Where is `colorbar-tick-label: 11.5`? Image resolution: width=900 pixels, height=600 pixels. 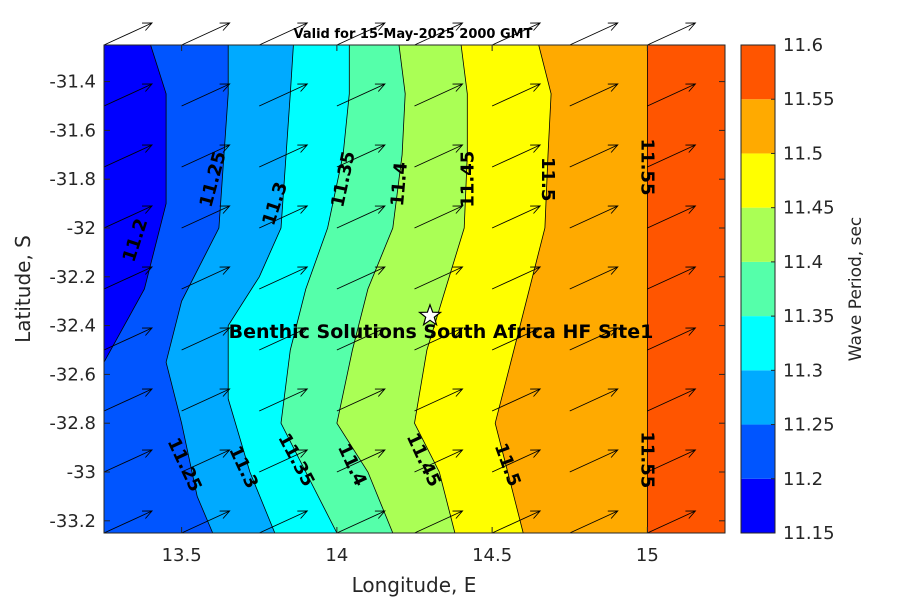 colorbar-tick-label: 11.5 is located at coordinates (803, 153).